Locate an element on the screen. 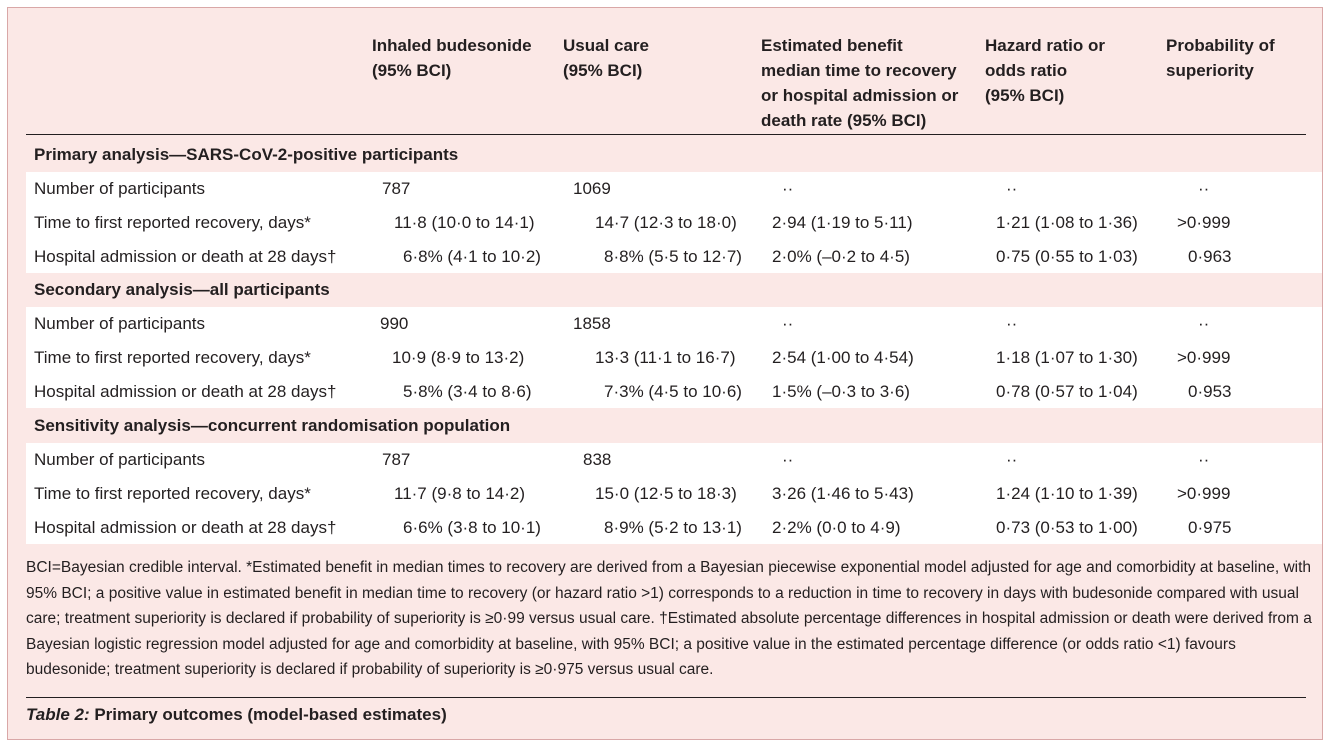  ratio-value: 1·24 (1·10 to 1·39) is located at coordinates (1067, 493).